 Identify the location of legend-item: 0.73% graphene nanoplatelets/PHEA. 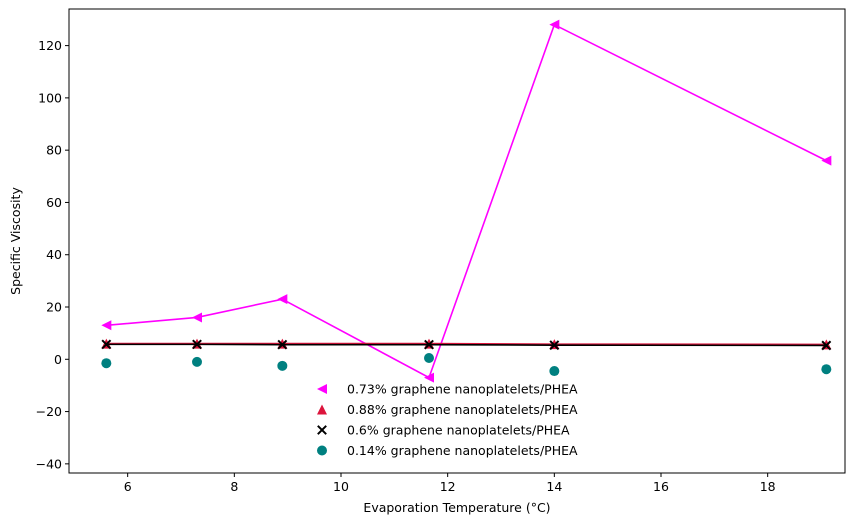
(447, 389).